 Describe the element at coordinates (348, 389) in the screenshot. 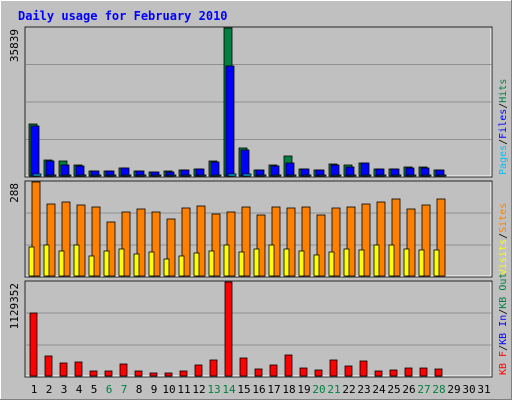

I see `x-label: 22` at that location.